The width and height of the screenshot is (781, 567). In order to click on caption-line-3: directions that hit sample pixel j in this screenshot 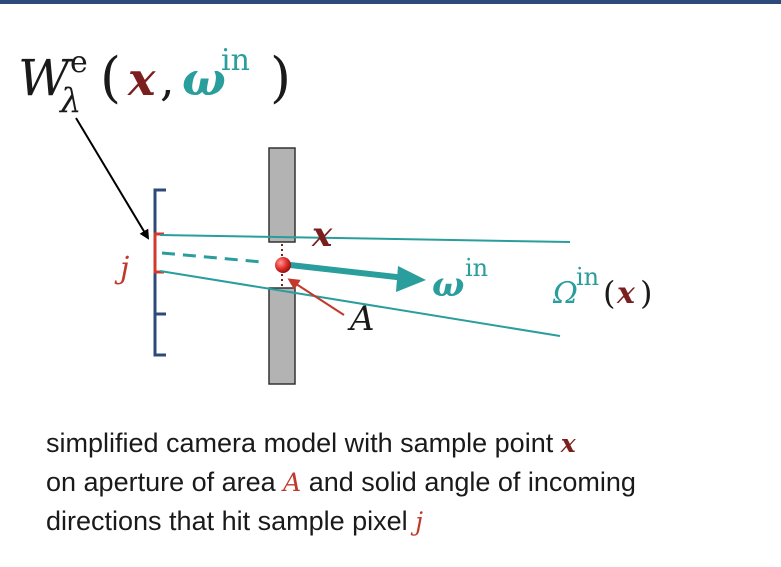, I will do `click(406, 521)`.